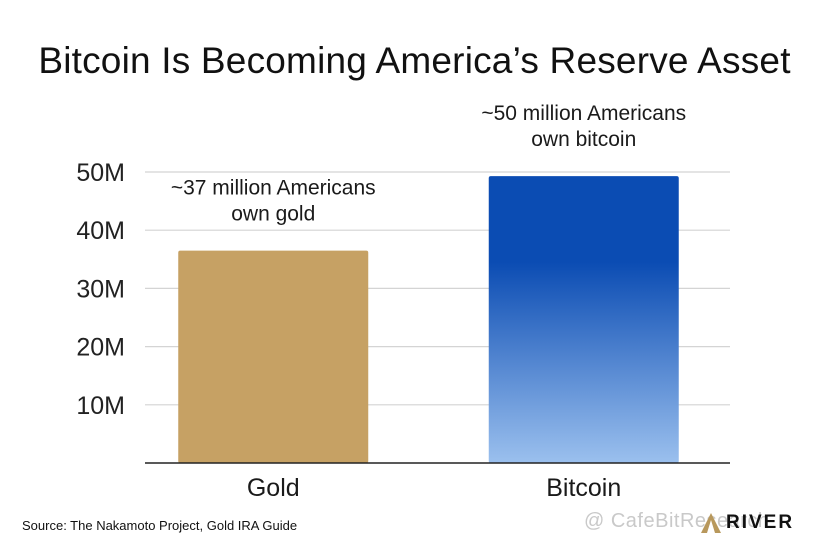 The image size is (829, 546). I want to click on brand-name: RIVER, so click(760, 522).